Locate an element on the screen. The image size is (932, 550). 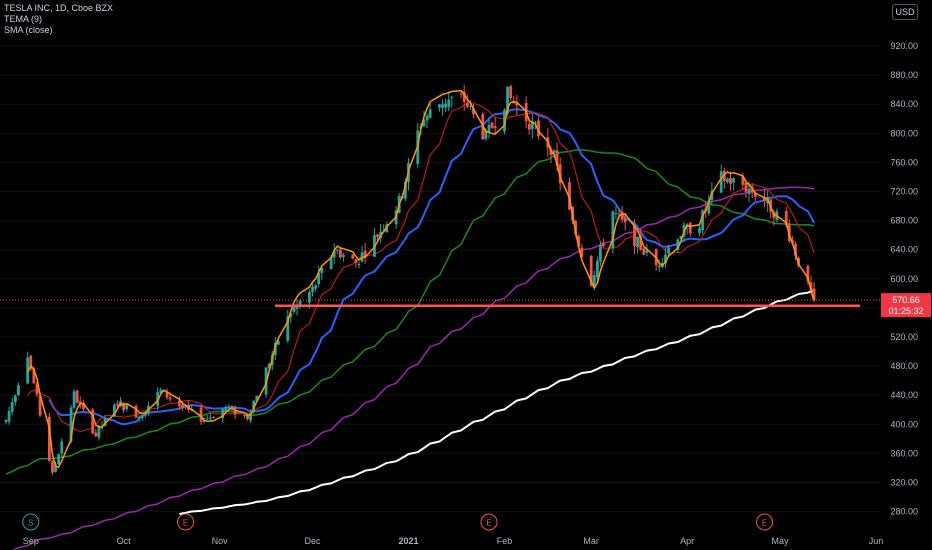
event-label: S is located at coordinates (30, 523).